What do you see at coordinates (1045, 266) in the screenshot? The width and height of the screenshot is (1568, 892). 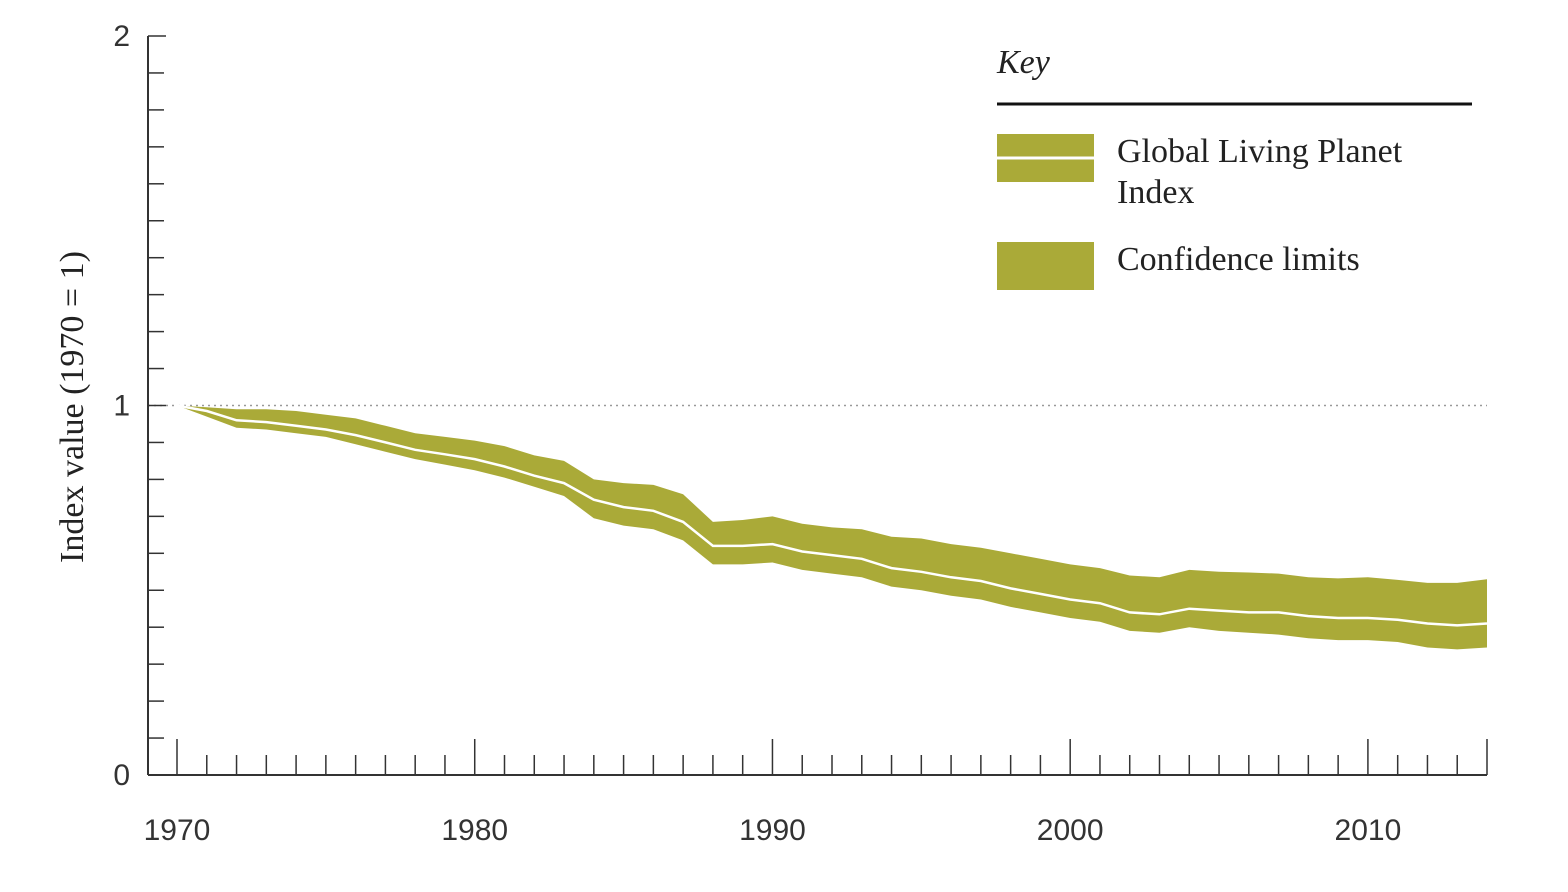 I see `legend-swatch-confidence` at bounding box center [1045, 266].